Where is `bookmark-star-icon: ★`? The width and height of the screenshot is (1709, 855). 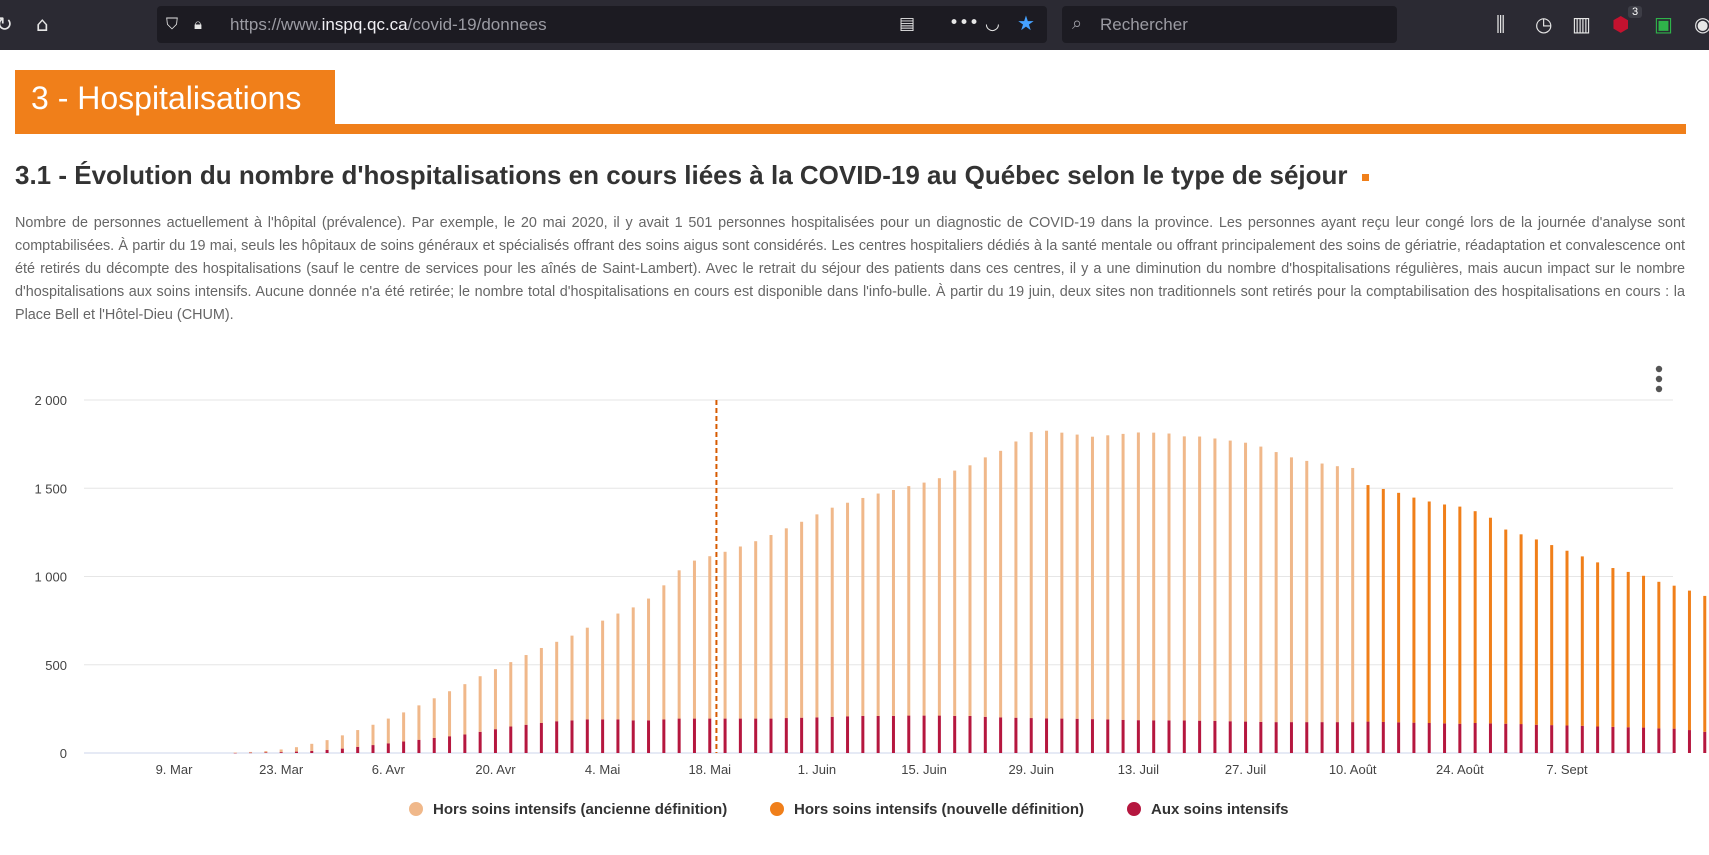 bookmark-star-icon: ★ is located at coordinates (1026, 23).